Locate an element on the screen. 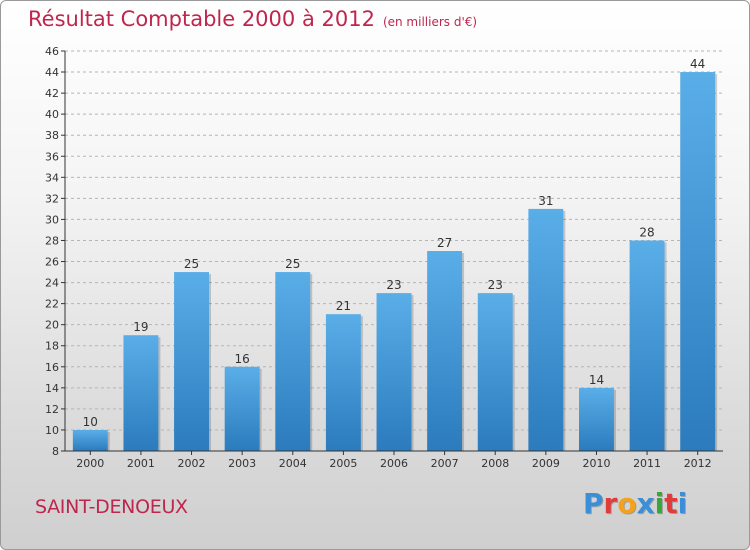 The image size is (750, 550). y-tick-label: 32 is located at coordinates (52, 198).